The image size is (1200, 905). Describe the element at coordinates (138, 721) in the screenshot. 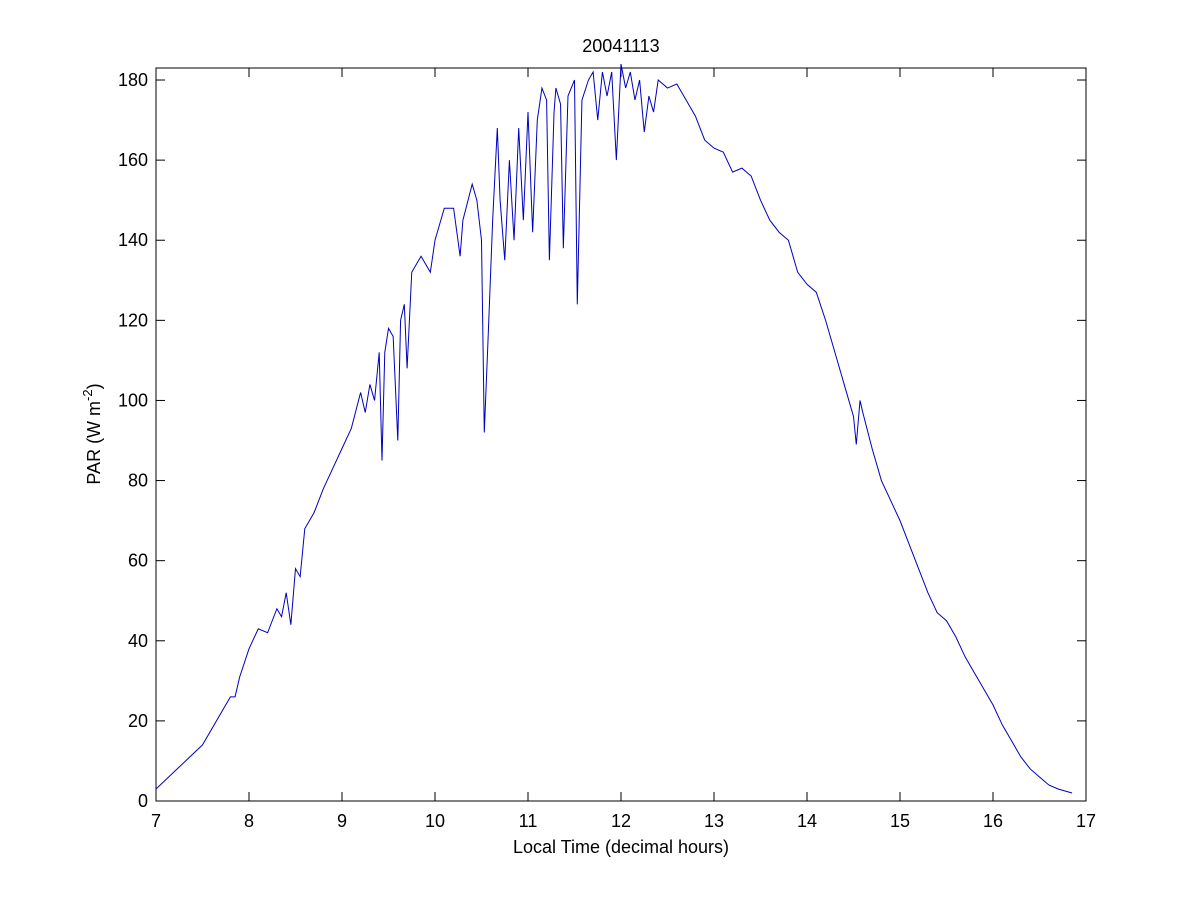

I see `y-tick-label: 20` at that location.